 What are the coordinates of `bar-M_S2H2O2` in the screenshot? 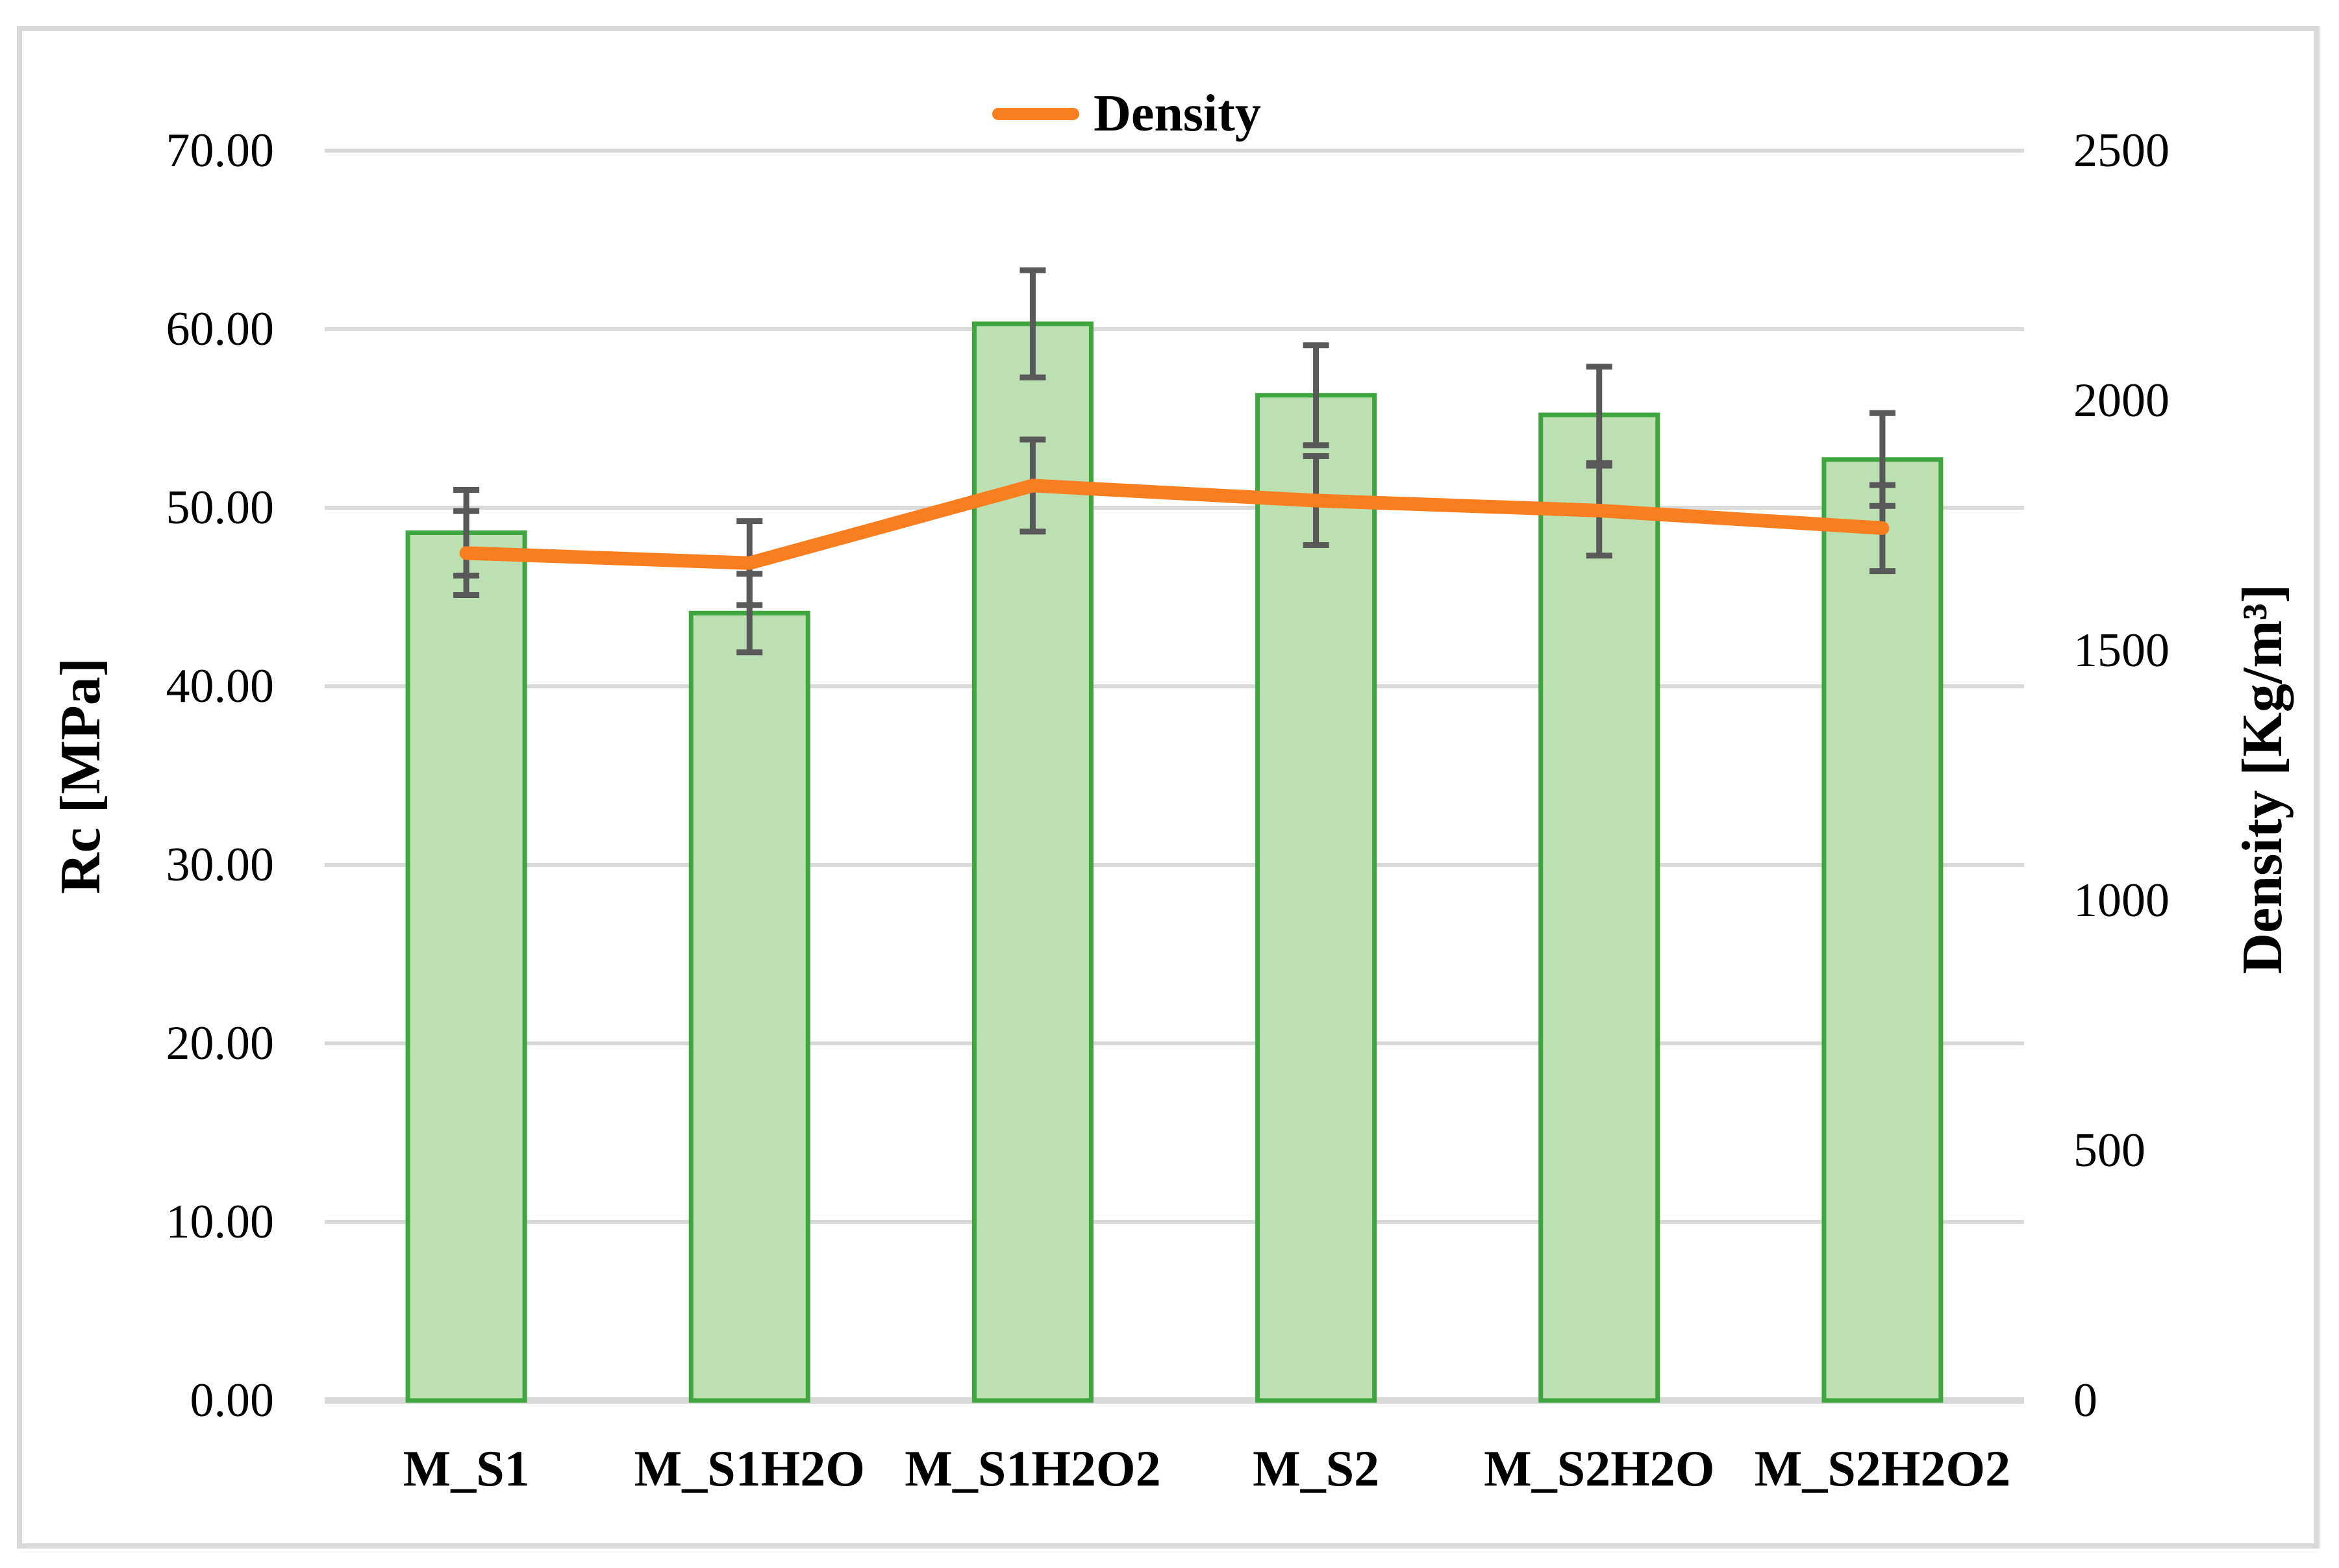 It's located at (1882, 930).